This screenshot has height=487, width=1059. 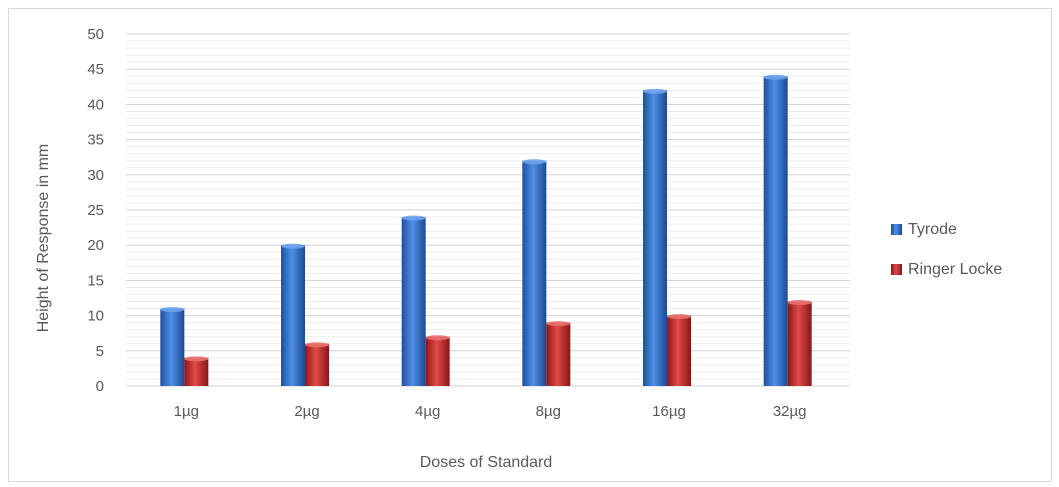 I want to click on y-tick-label: 25, so click(x=95, y=210).